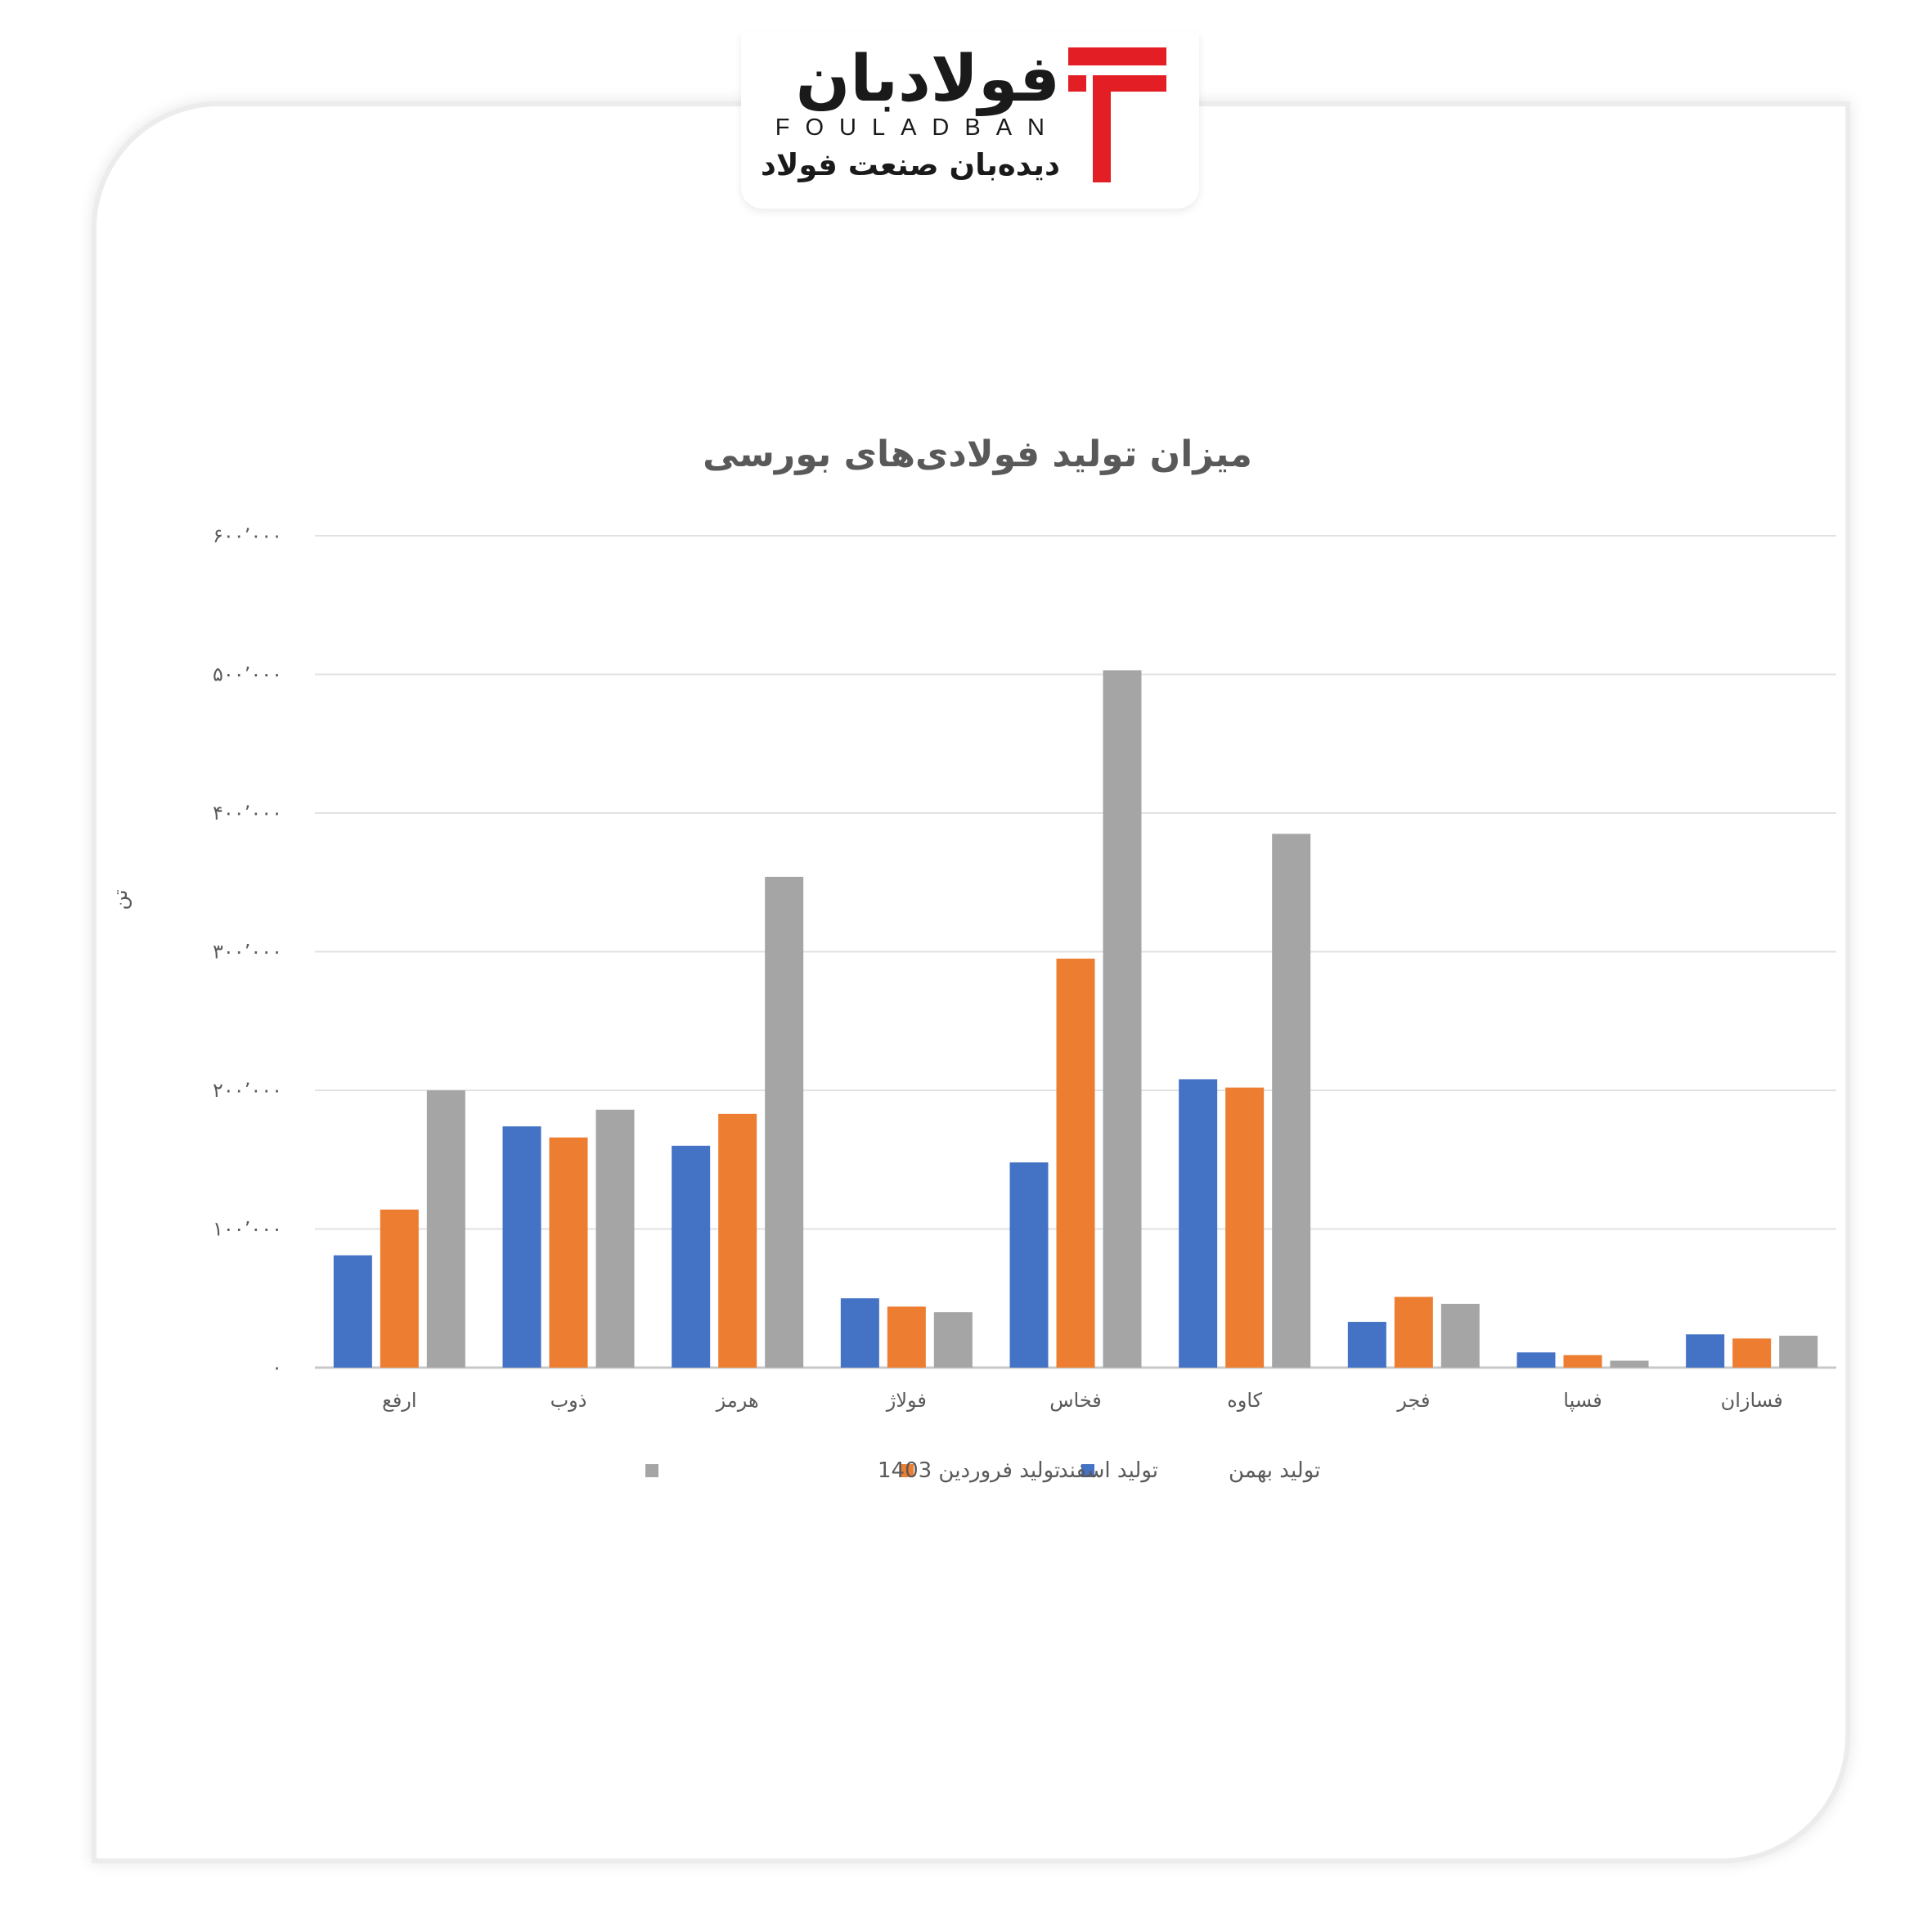 This screenshot has width=1932, height=1932. What do you see at coordinates (277, 1367) in the screenshot?
I see `y-tick-label: ۰` at bounding box center [277, 1367].